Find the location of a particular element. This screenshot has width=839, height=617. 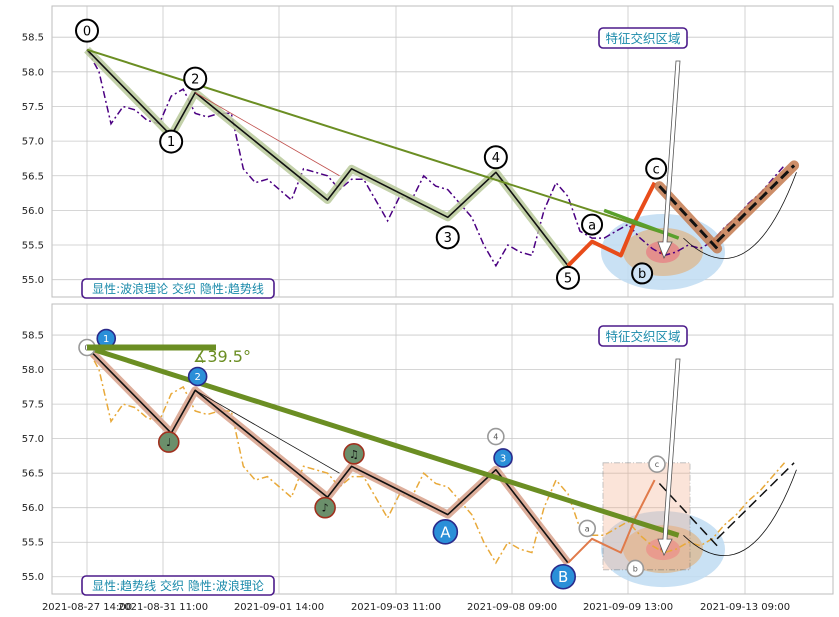

zone-arrow-shape is located at coordinates (669, 457).